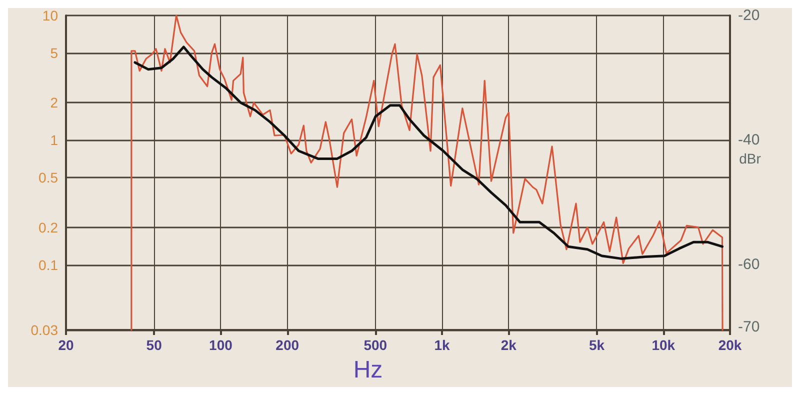  I want to click on x-tick-label: 50, so click(154, 345).